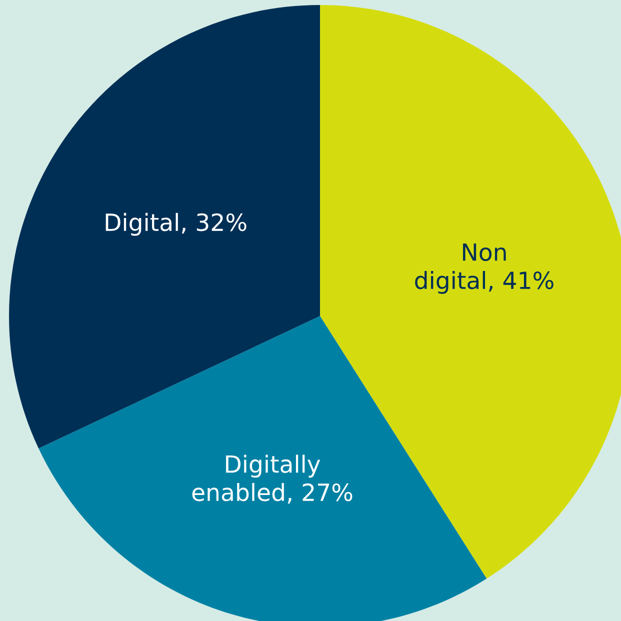  Describe the element at coordinates (176, 224) in the screenshot. I see `slice-label: Digital, 32%` at that location.